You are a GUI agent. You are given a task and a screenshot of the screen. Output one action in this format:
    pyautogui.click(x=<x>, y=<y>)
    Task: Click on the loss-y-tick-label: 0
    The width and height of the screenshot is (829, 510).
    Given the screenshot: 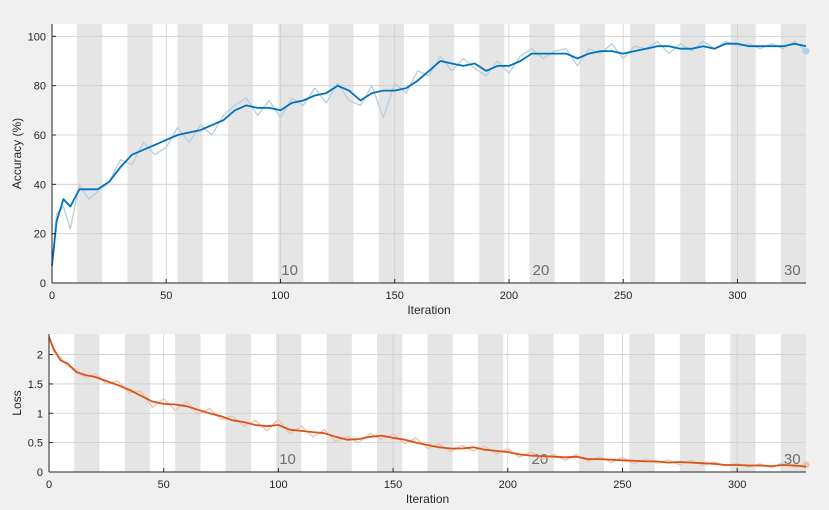 What is the action you would take?
    pyautogui.click(x=40, y=473)
    